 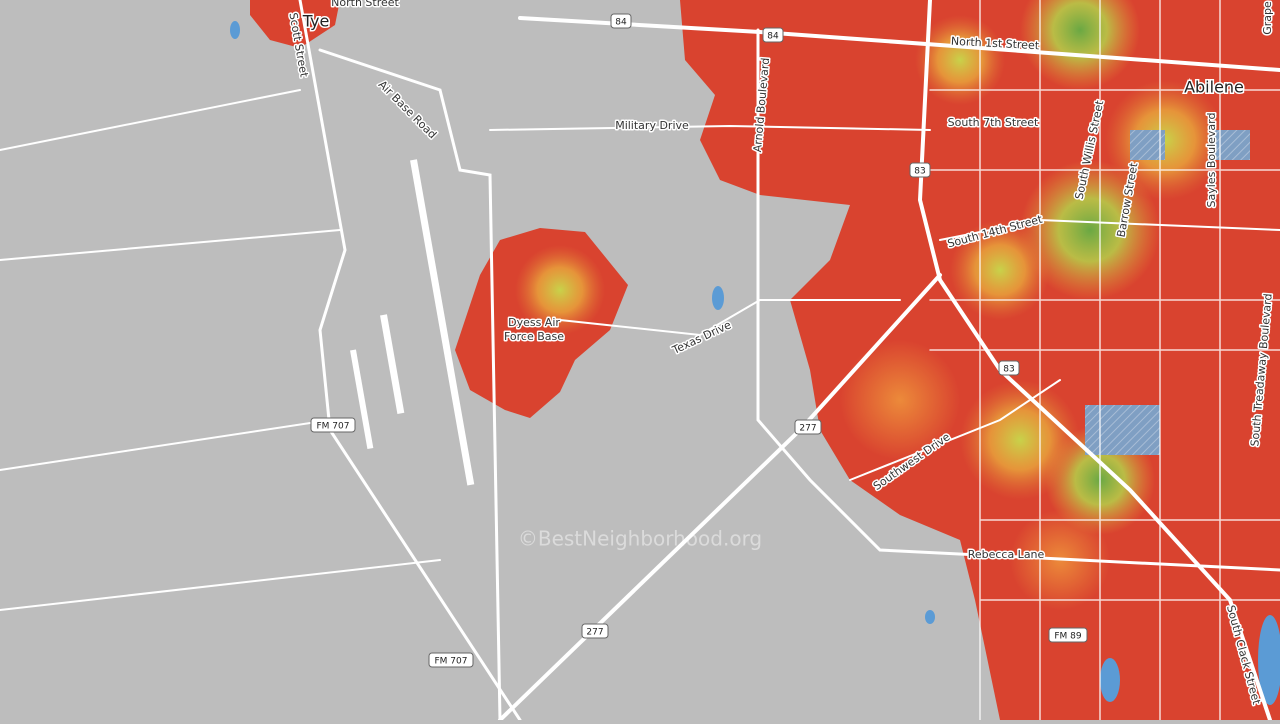 What do you see at coordinates (995, 44) in the screenshot?
I see `street-label: North 1st Street` at bounding box center [995, 44].